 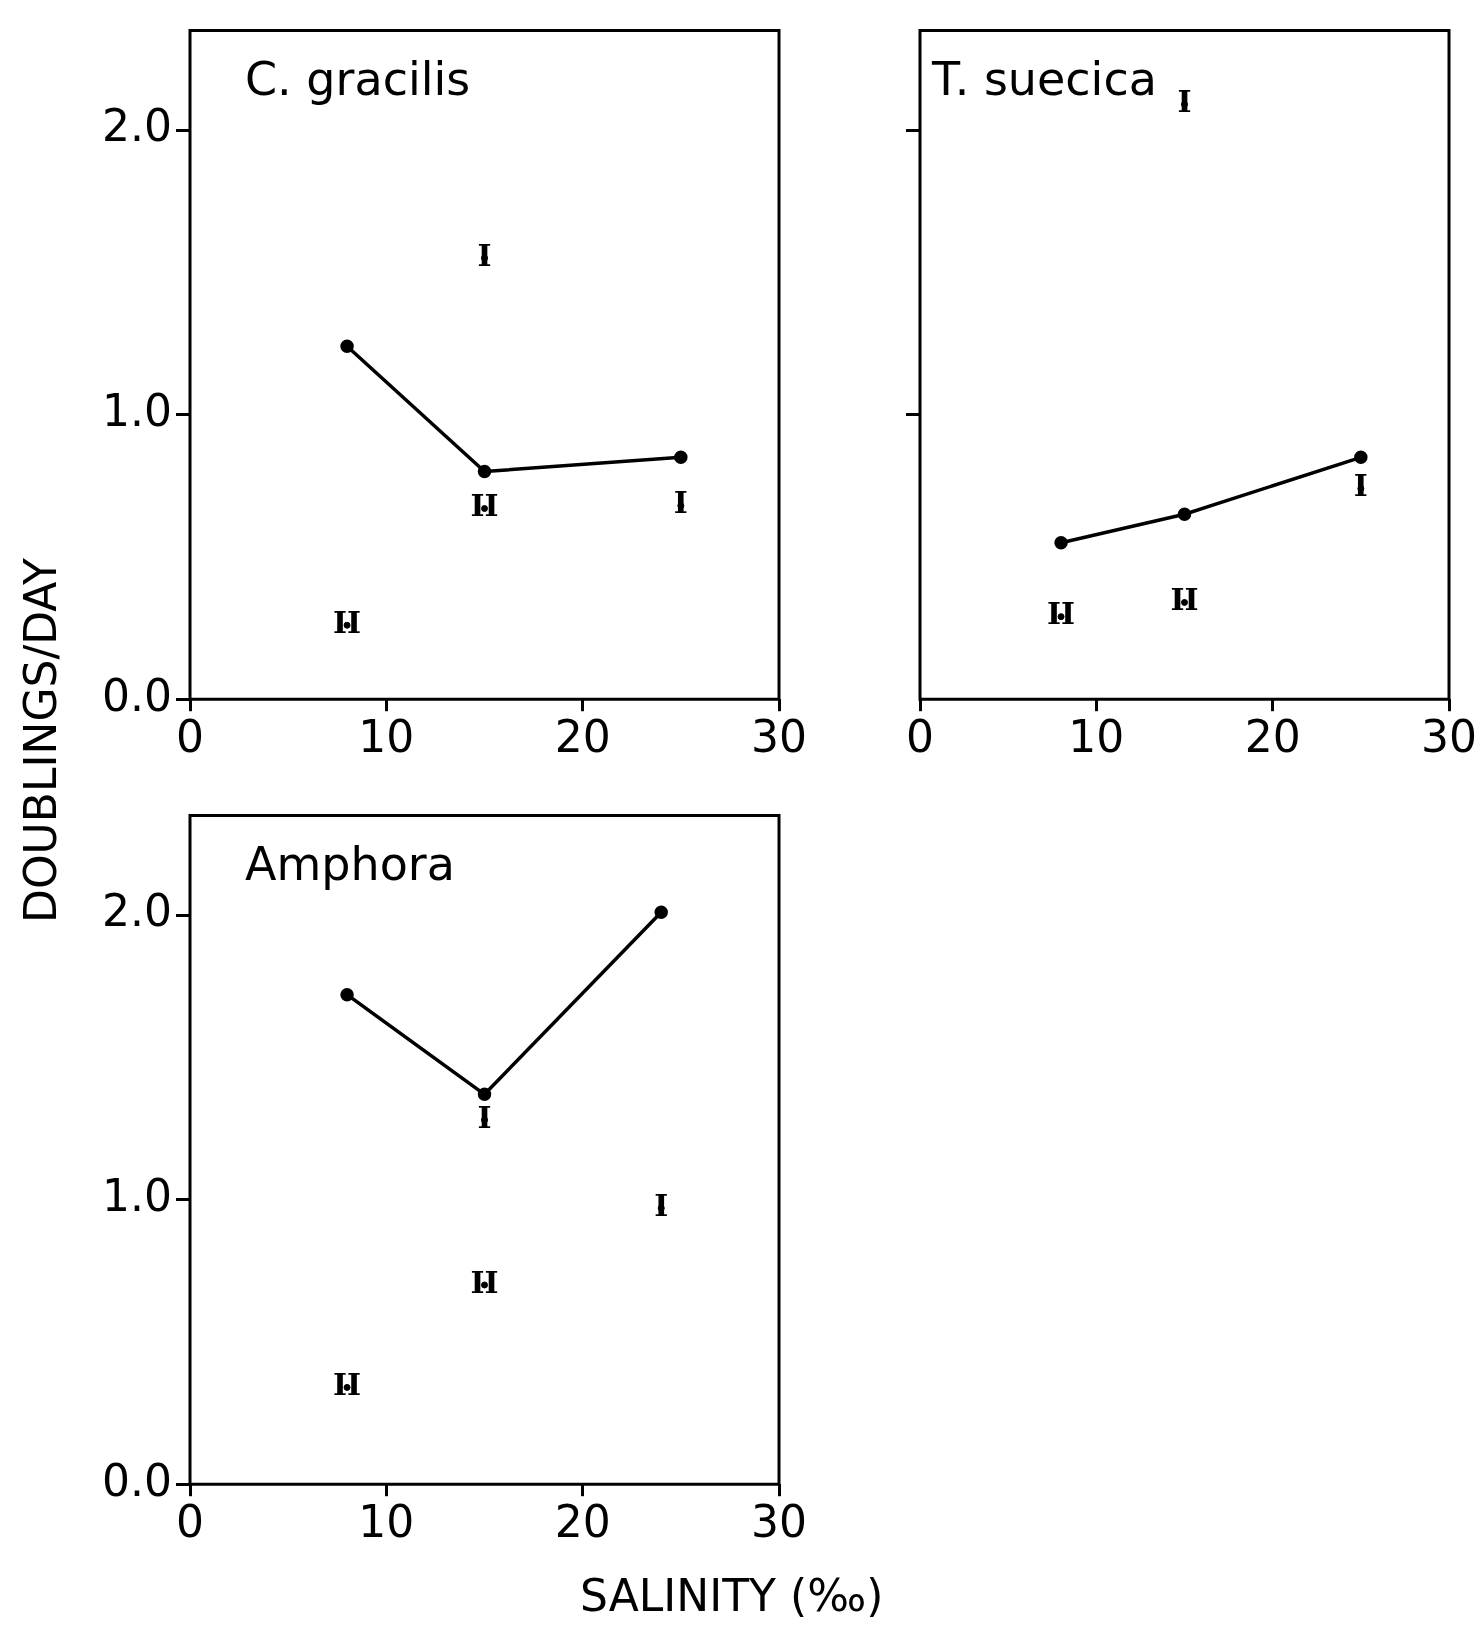 I want to click on text: C. gracilis, so click(x=358, y=79).